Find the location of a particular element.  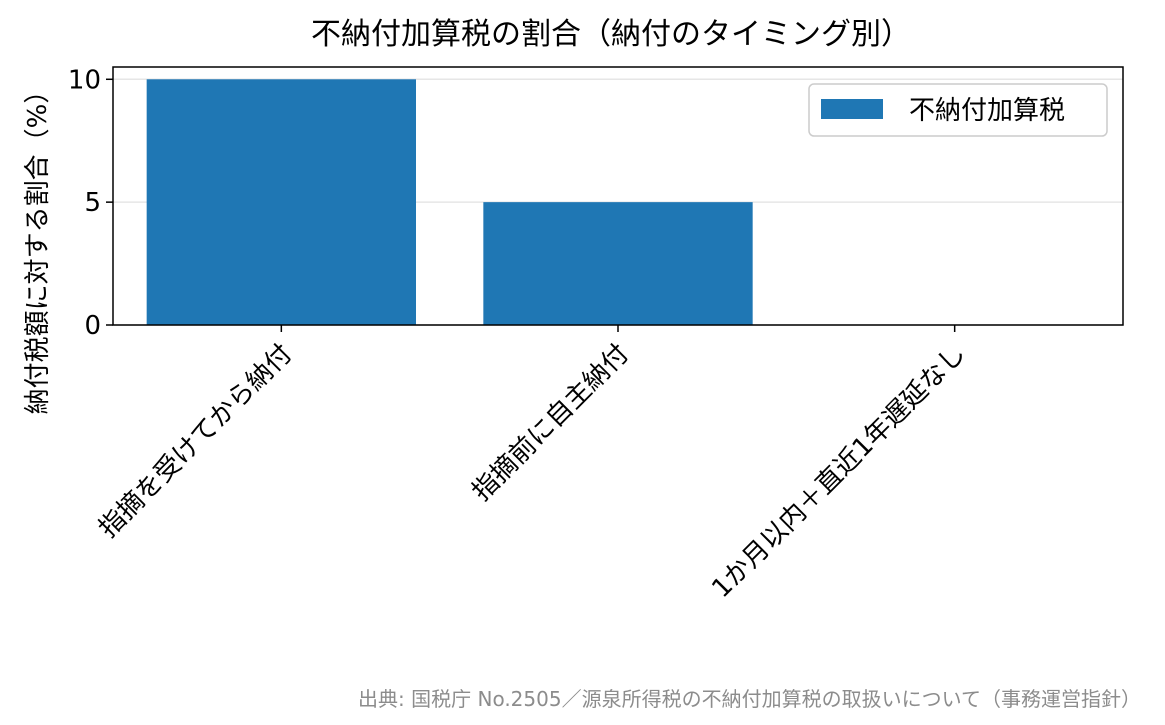

x-tick-label: 指摘前に自主納付 is located at coordinates (551, 423).